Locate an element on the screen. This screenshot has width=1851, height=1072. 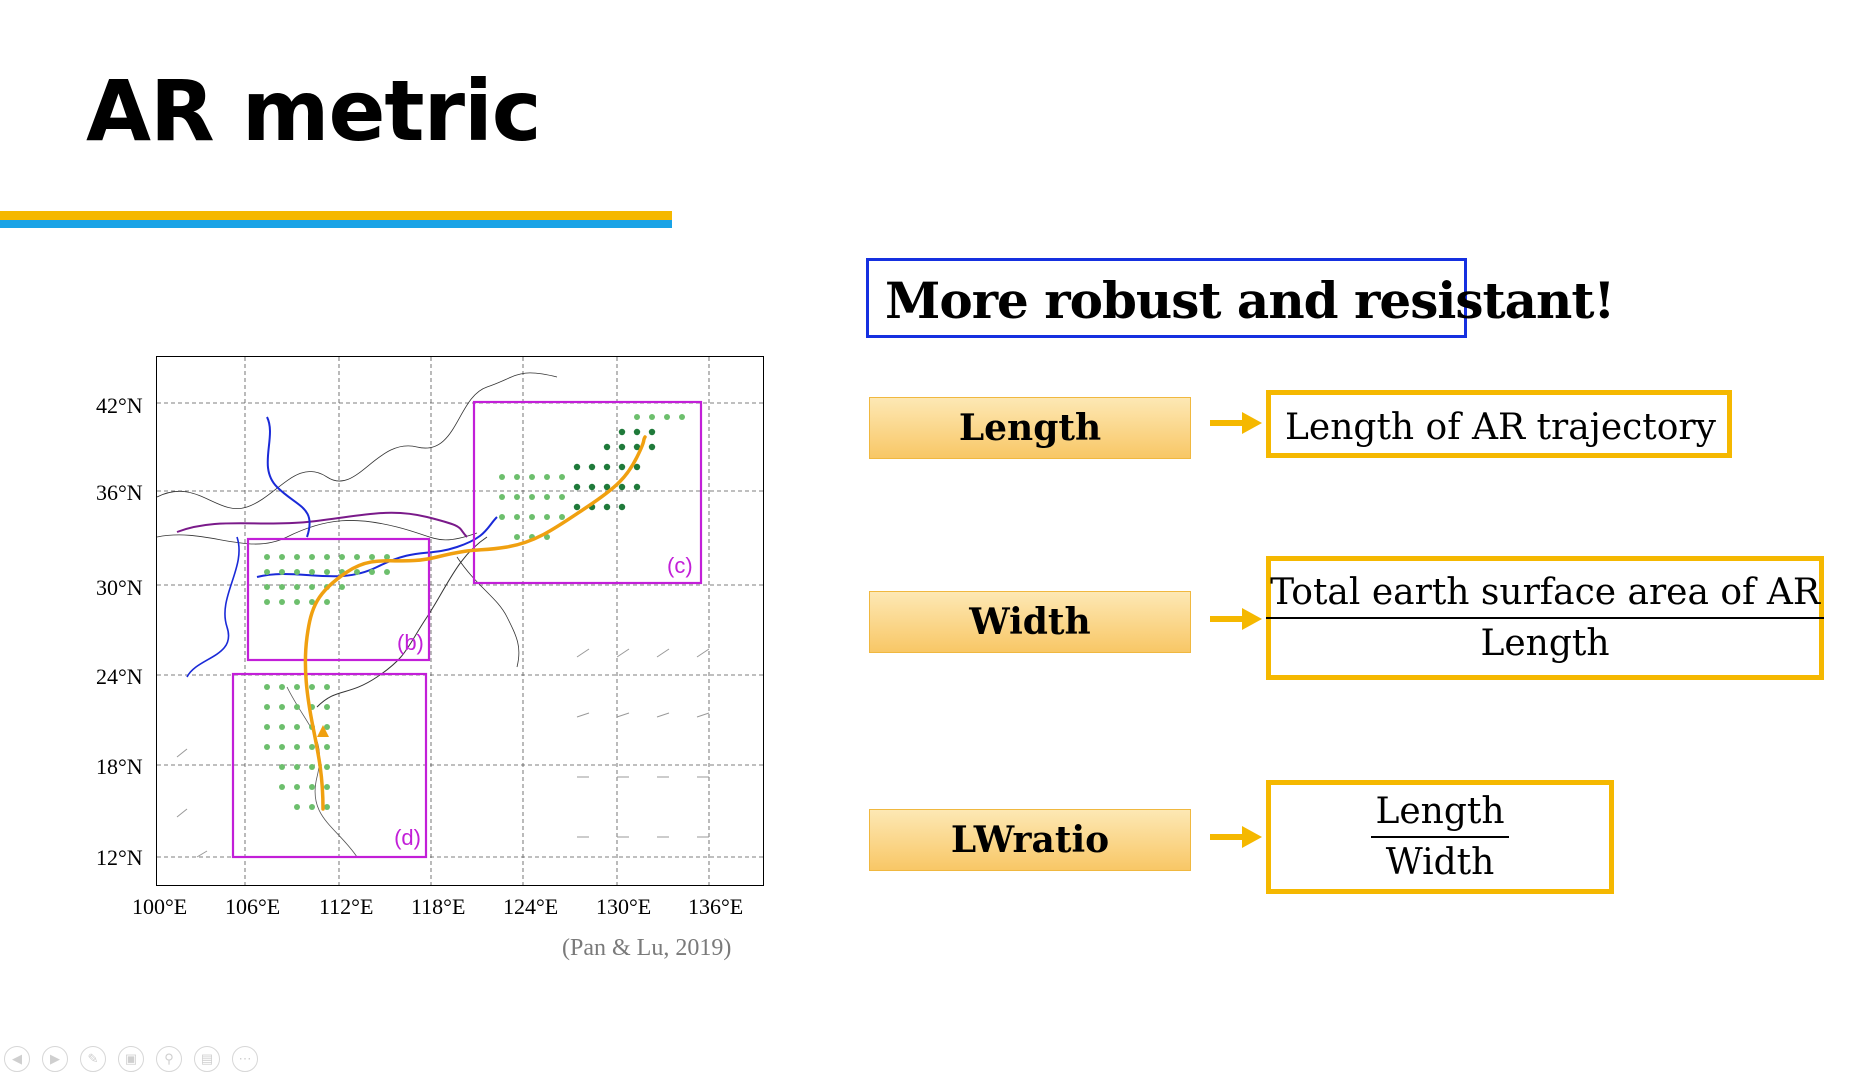
x-label-112e: 112°E is located at coordinates (346, 906).